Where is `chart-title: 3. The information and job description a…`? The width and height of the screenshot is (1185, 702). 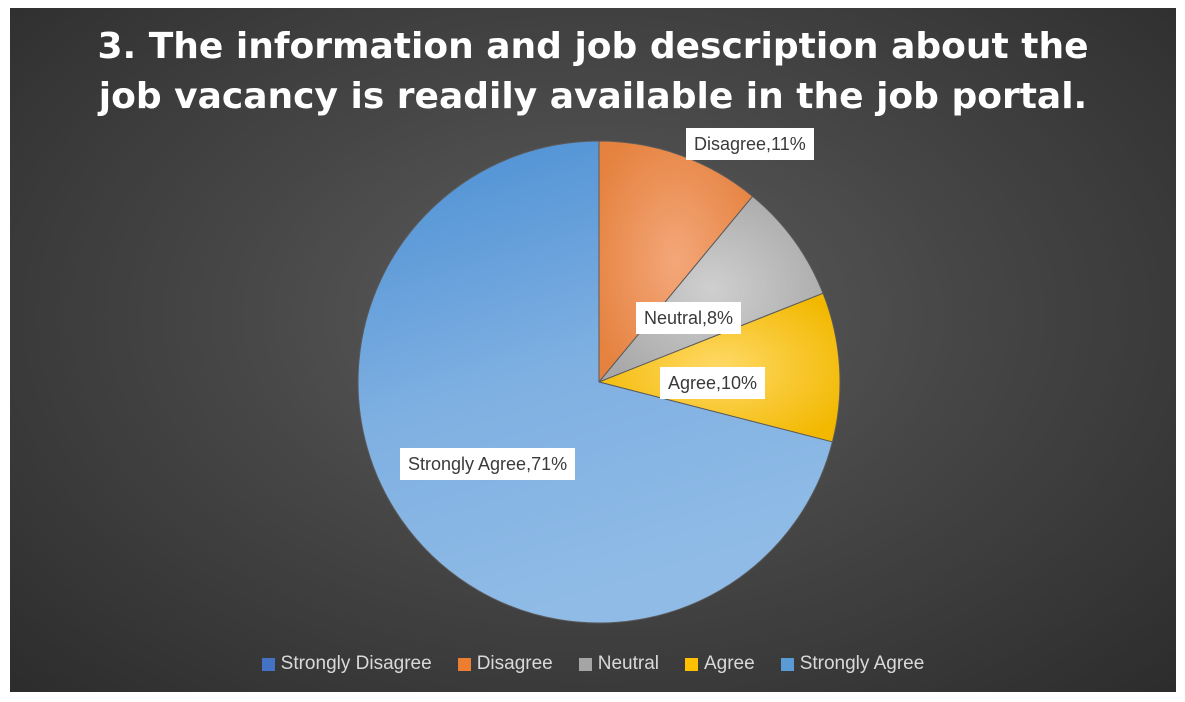 chart-title: 3. The information and job description a… is located at coordinates (593, 72).